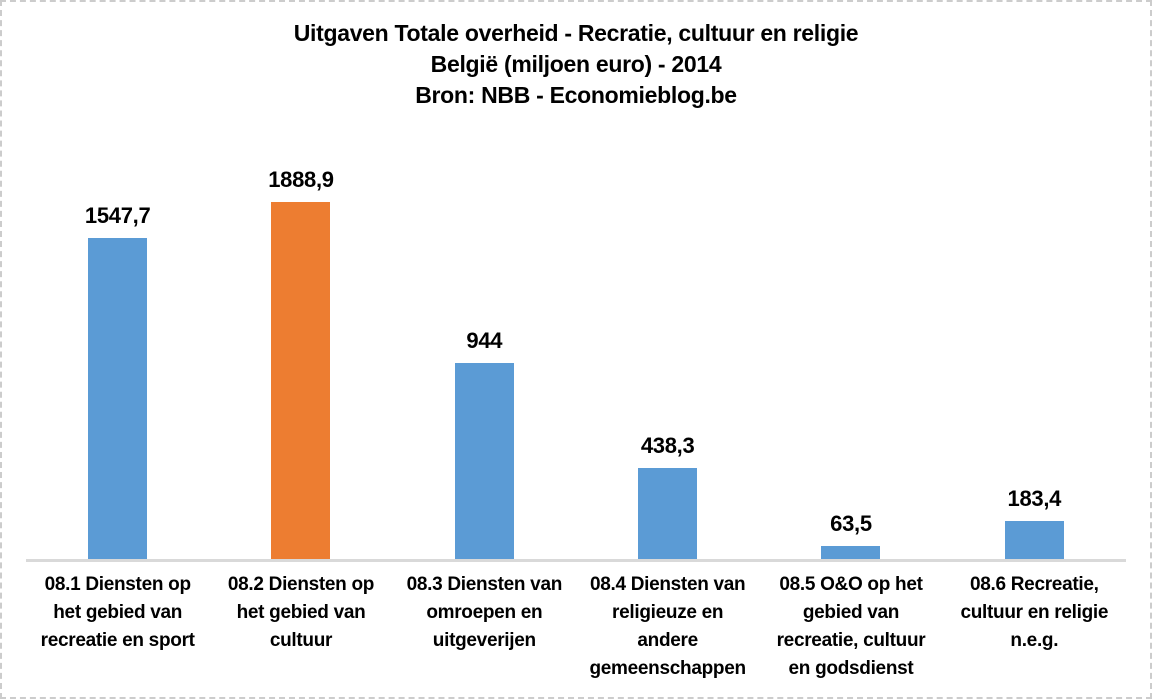 The width and height of the screenshot is (1152, 699). I want to click on bar-value-label: 1547,7, so click(117, 215).